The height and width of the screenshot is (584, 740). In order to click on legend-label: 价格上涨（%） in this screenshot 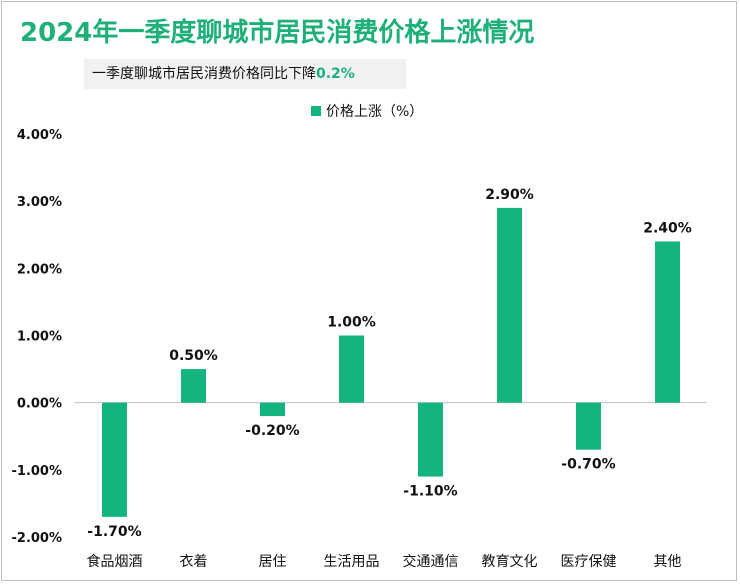, I will do `click(374, 112)`.